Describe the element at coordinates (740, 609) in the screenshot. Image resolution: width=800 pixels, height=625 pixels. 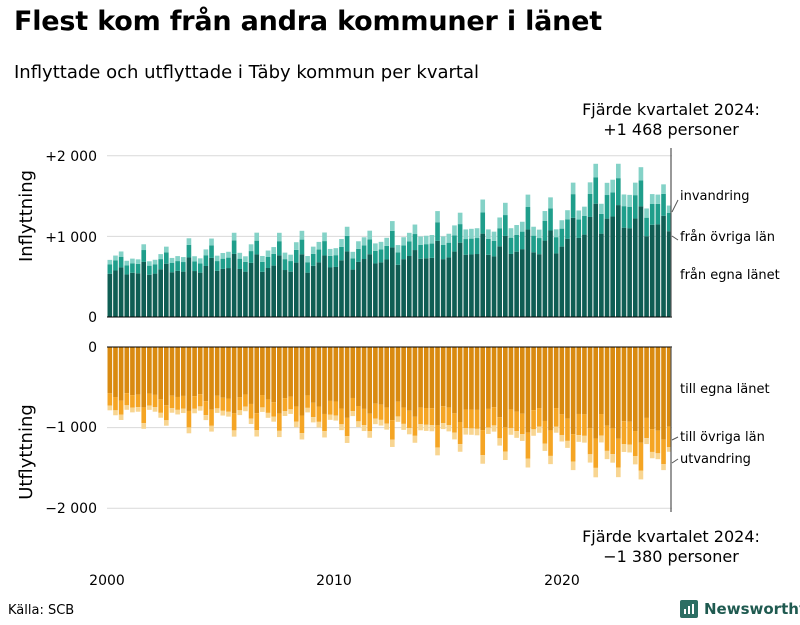
I see `brand-logo: Newsworthy` at that location.